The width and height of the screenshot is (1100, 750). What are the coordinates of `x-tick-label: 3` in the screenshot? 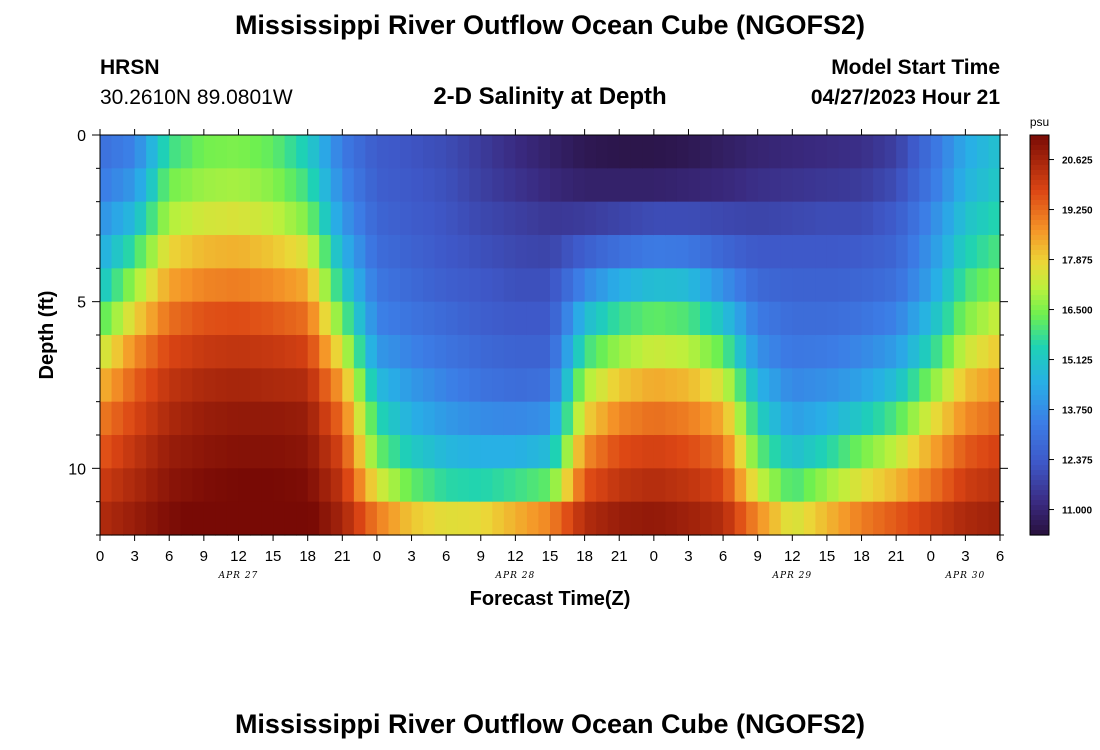 It's located at (411, 556).